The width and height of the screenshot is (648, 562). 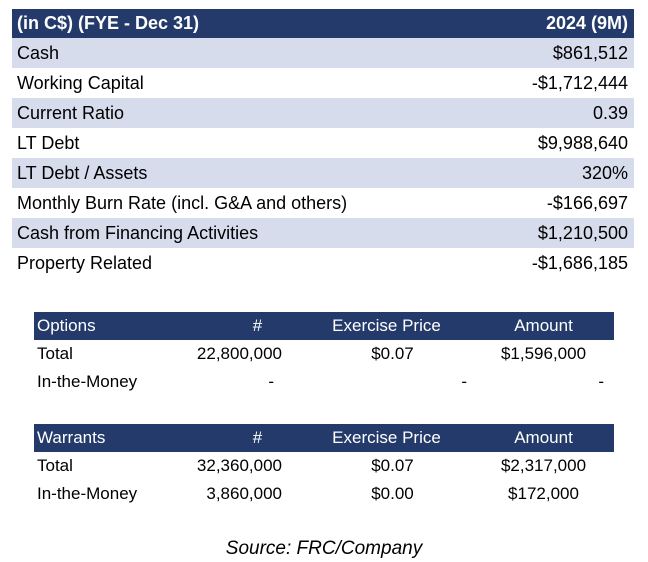 What do you see at coordinates (48, 142) in the screenshot?
I see `row-label: LT Debt` at bounding box center [48, 142].